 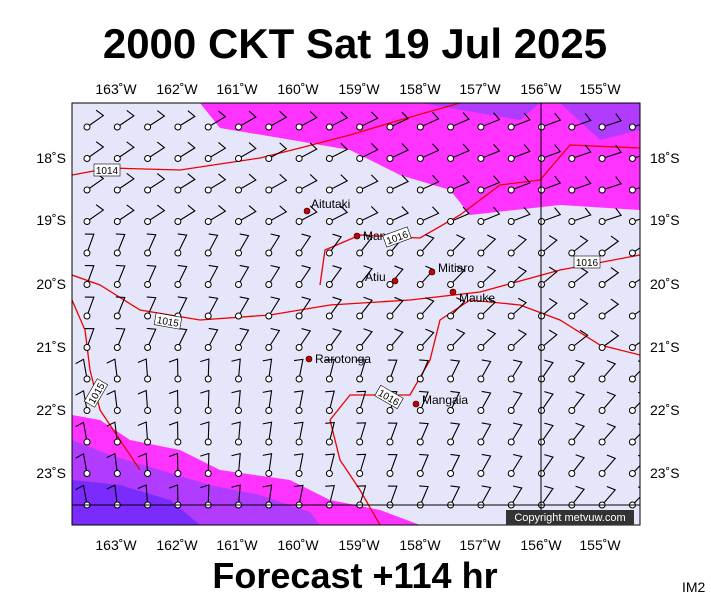 I want to click on lon-label: 159˚W, so click(x=359, y=545).